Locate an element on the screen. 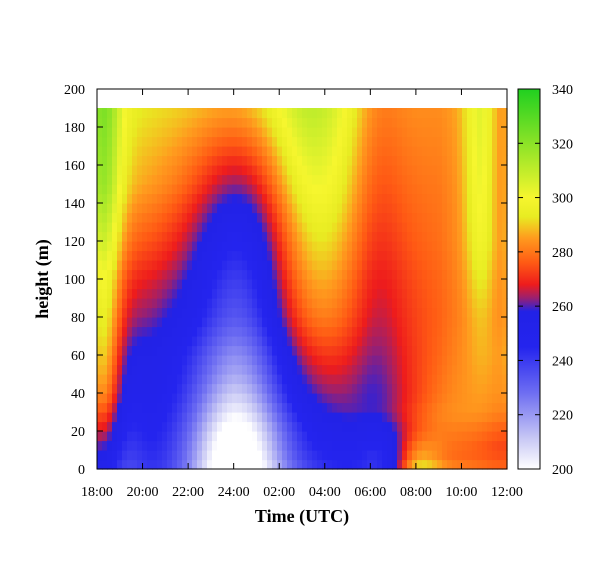 This screenshot has width=604, height=581. x-axis-title: Time (UTC) is located at coordinates (302, 516).